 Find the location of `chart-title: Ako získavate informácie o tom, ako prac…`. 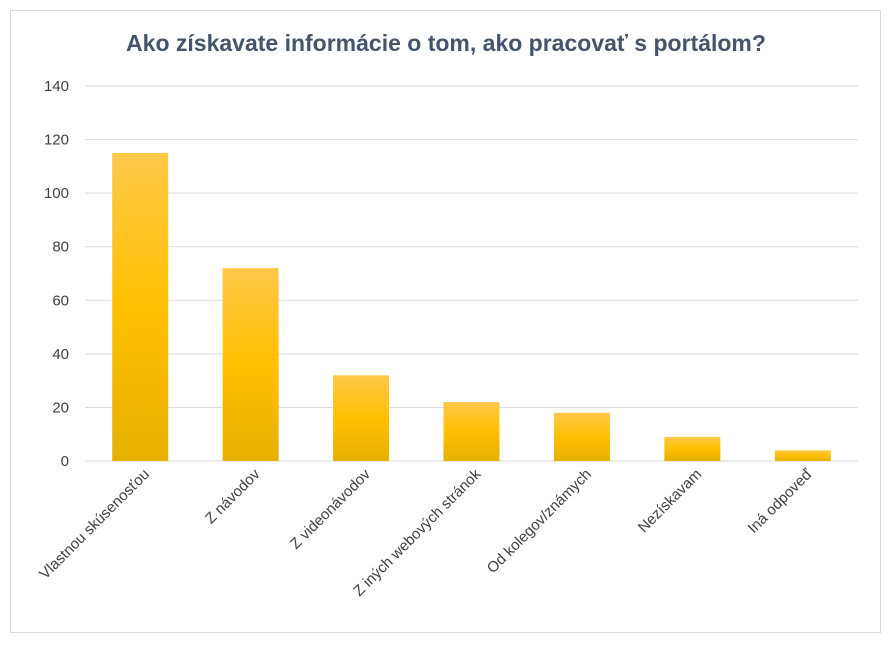

chart-title: Ako získavate informácie o tom, ako prac… is located at coordinates (446, 43).